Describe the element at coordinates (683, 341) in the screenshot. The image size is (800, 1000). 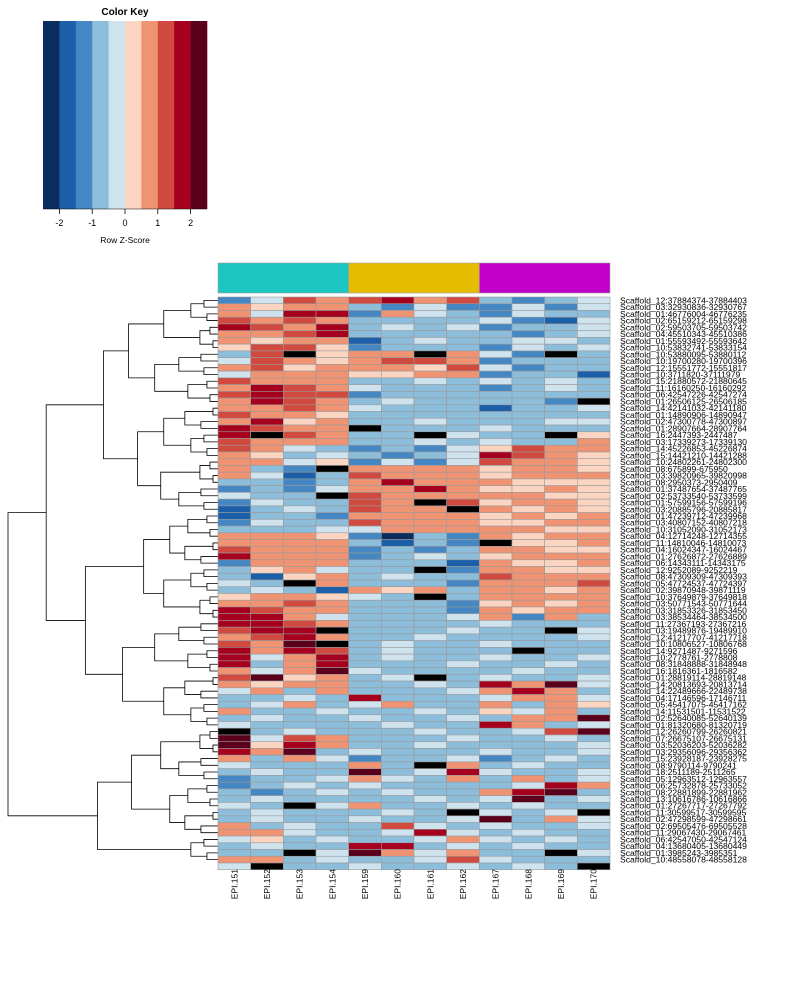
I see `row-label: Scaffold_01:55593492-55593642` at that location.